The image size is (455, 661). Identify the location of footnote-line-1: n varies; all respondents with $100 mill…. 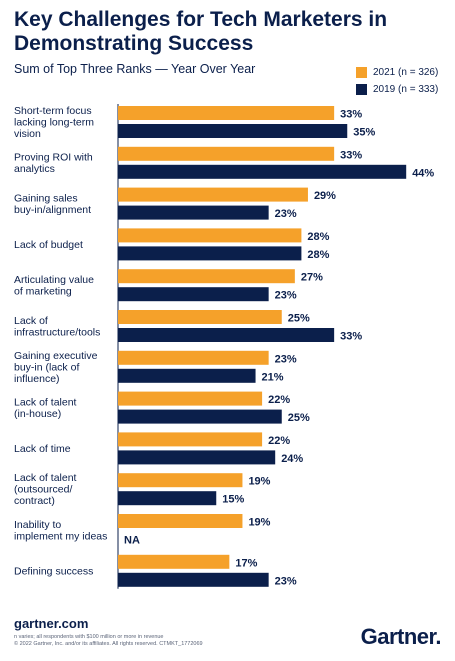
(89, 637).